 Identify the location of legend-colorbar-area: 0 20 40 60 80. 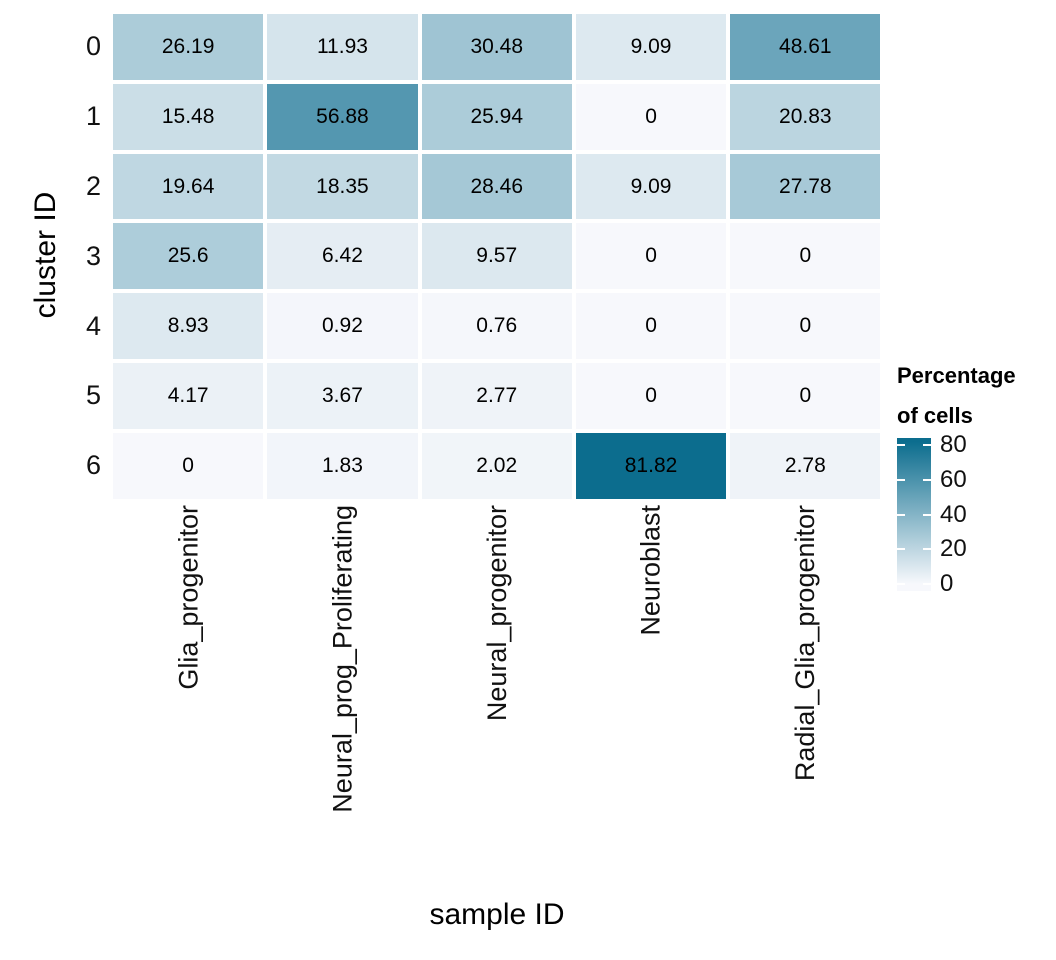
(976, 514).